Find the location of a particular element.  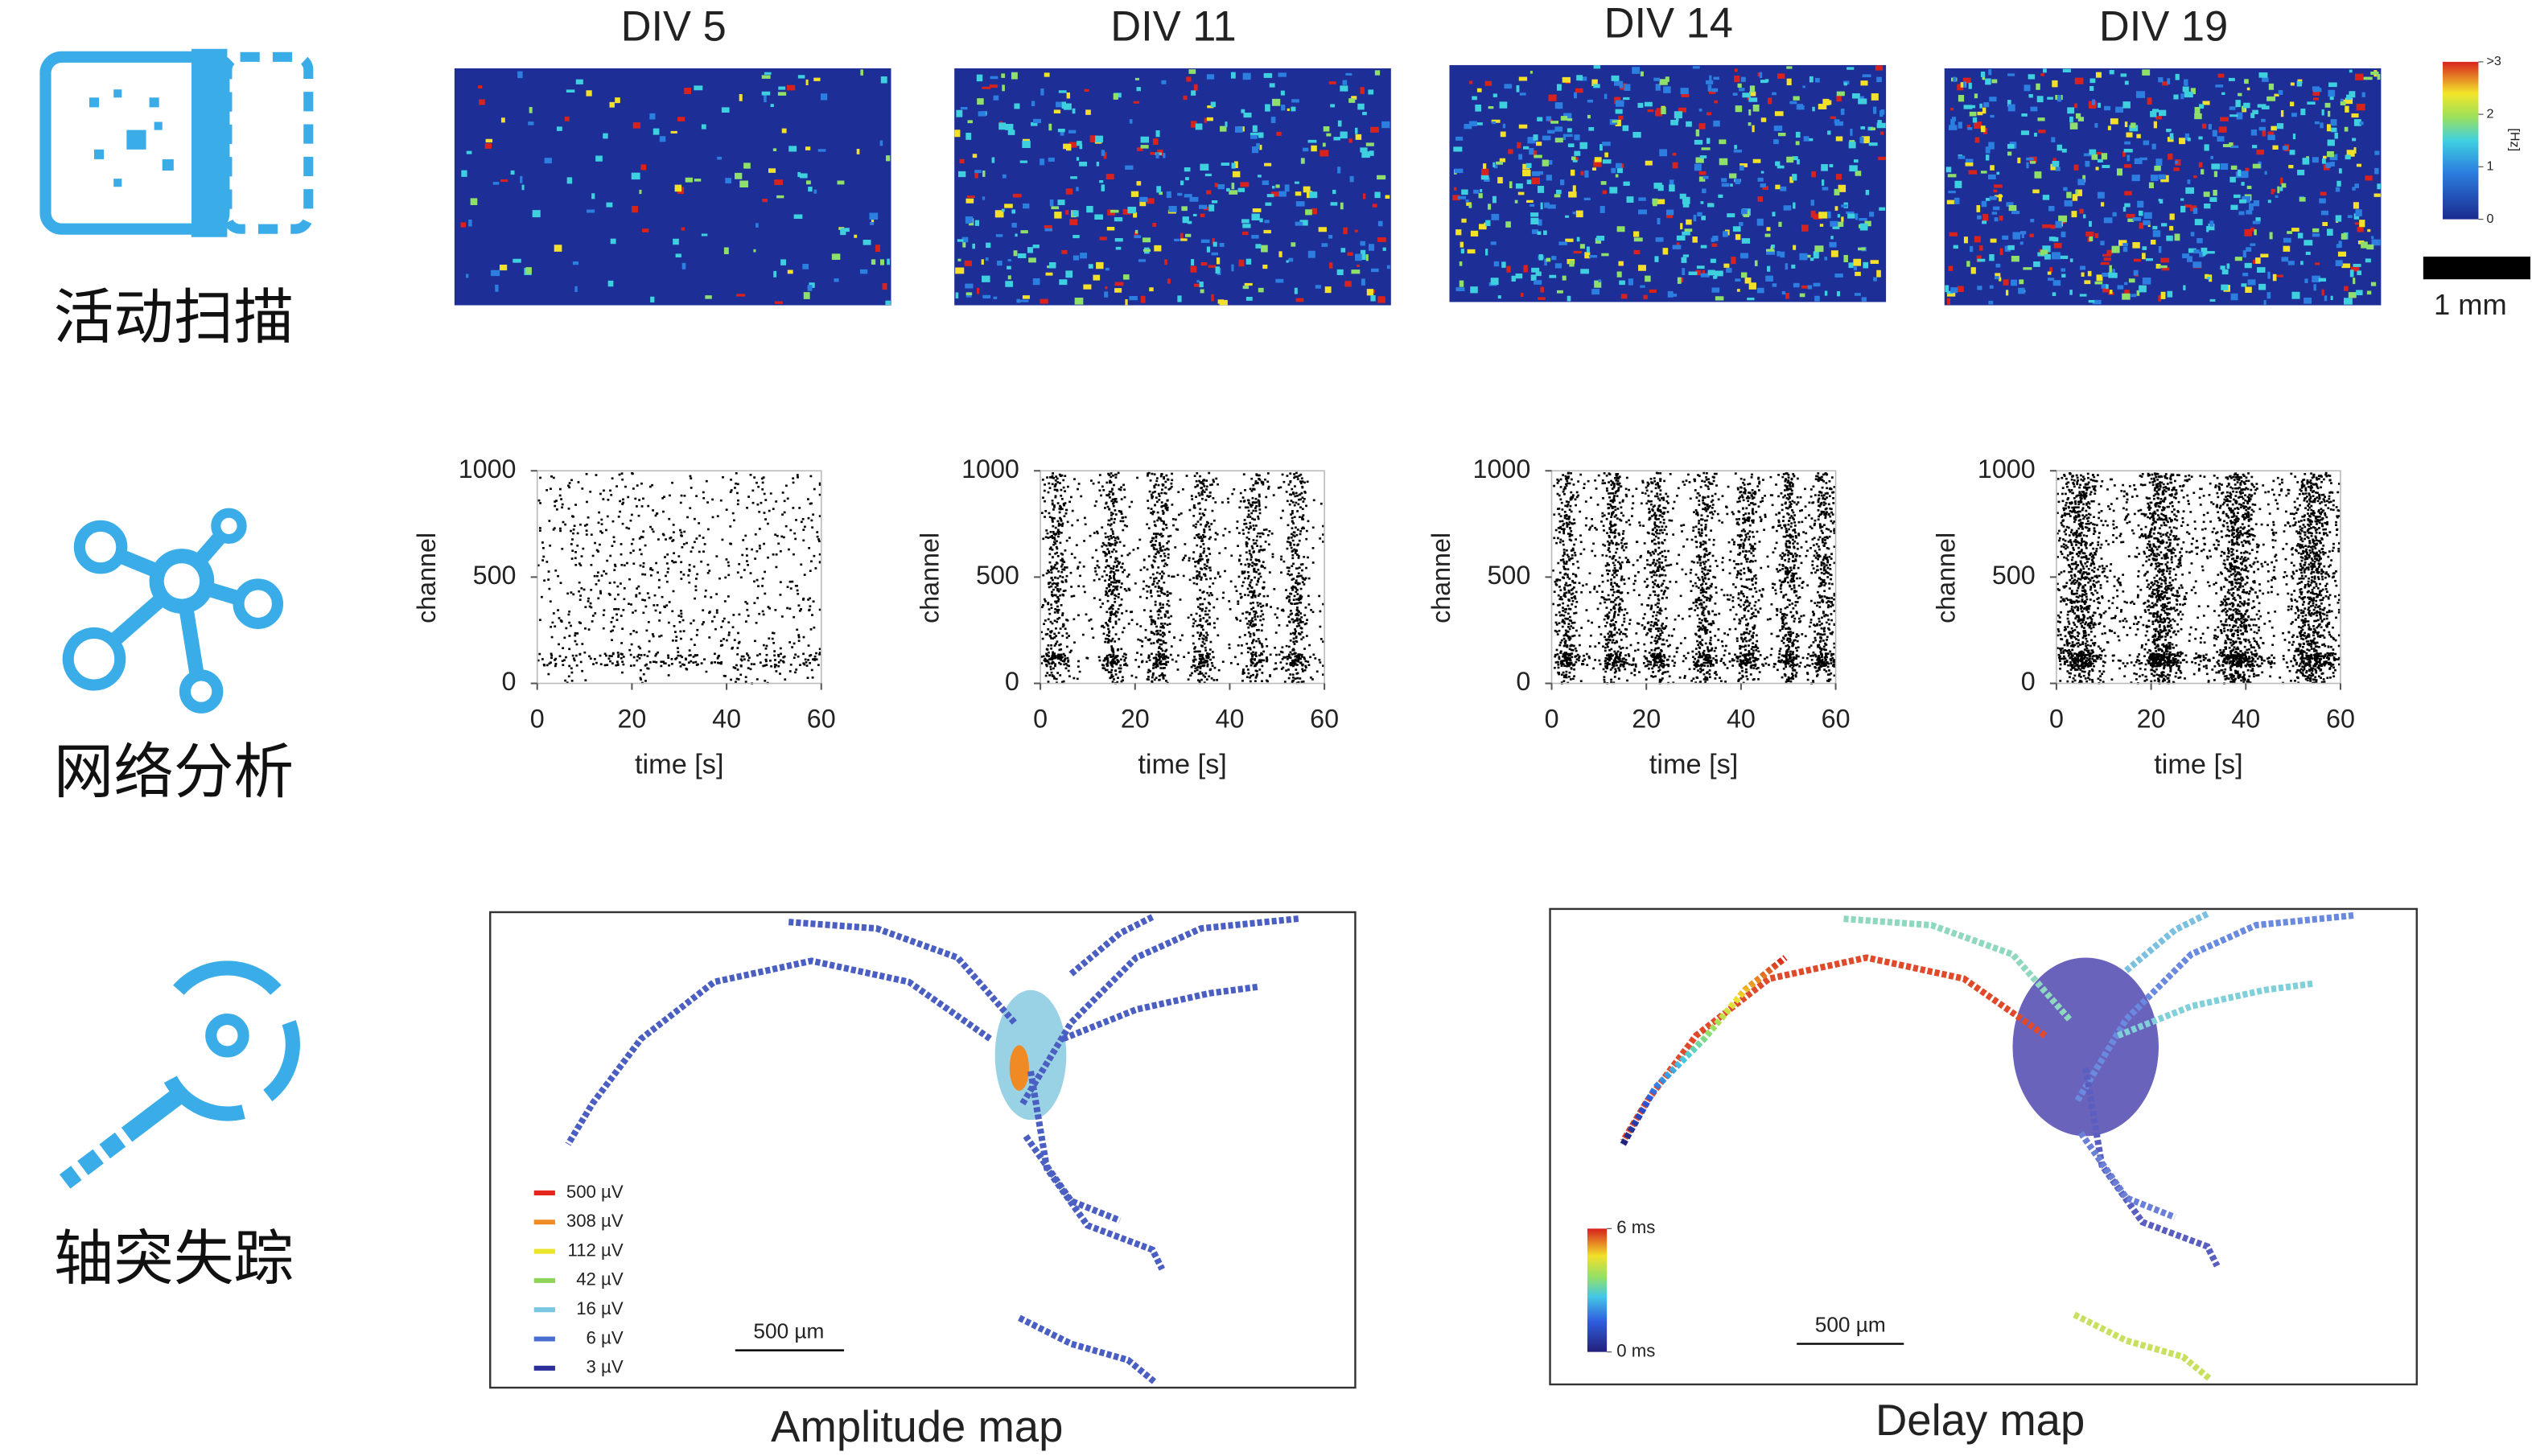

axon-icon is located at coordinates (180, 1074).